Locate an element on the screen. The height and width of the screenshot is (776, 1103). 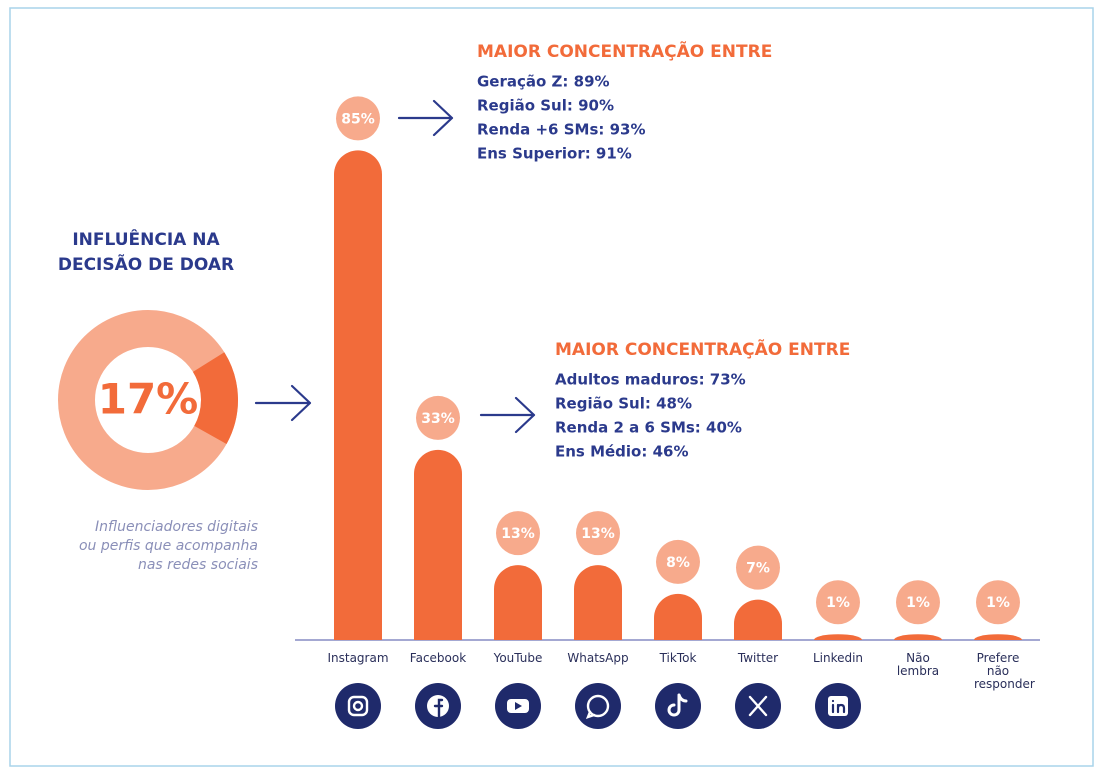
x-label-box: WhatsApp is located at coordinates (598, 658).